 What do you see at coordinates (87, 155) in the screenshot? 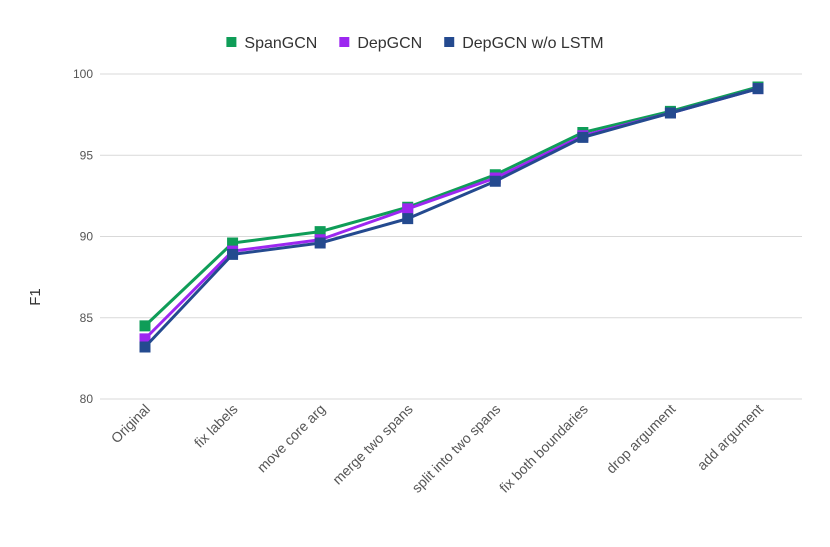
I see `y-tick-label: 95` at bounding box center [87, 155].